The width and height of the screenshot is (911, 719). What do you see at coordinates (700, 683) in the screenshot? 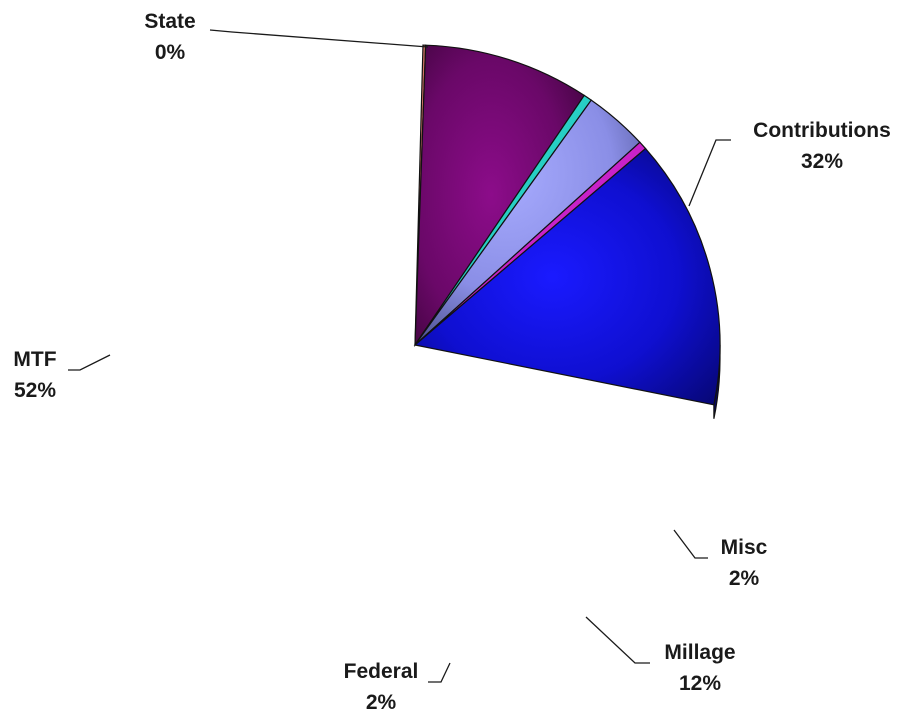
I see `slice-value-millage: 12%` at bounding box center [700, 683].